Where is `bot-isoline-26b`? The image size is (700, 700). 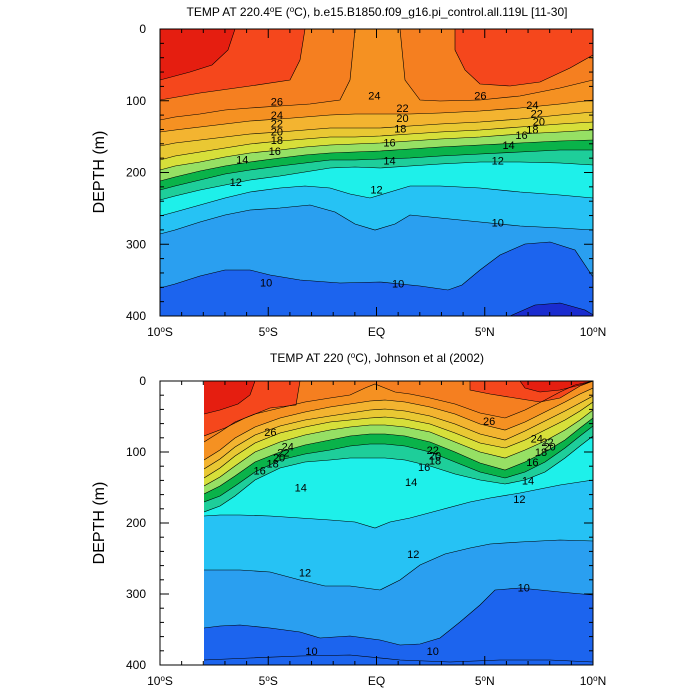 bot-isoline-26b is located at coordinates (531, 392).